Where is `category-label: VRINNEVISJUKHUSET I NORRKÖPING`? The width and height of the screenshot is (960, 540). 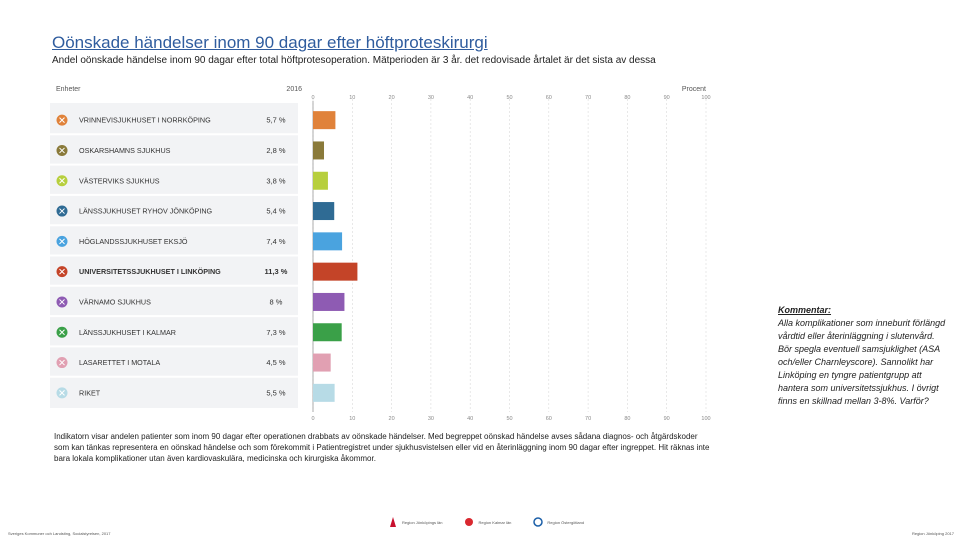
category-label: VRINNEVISJUKHUSET I NORRKÖPING is located at coordinates (145, 120).